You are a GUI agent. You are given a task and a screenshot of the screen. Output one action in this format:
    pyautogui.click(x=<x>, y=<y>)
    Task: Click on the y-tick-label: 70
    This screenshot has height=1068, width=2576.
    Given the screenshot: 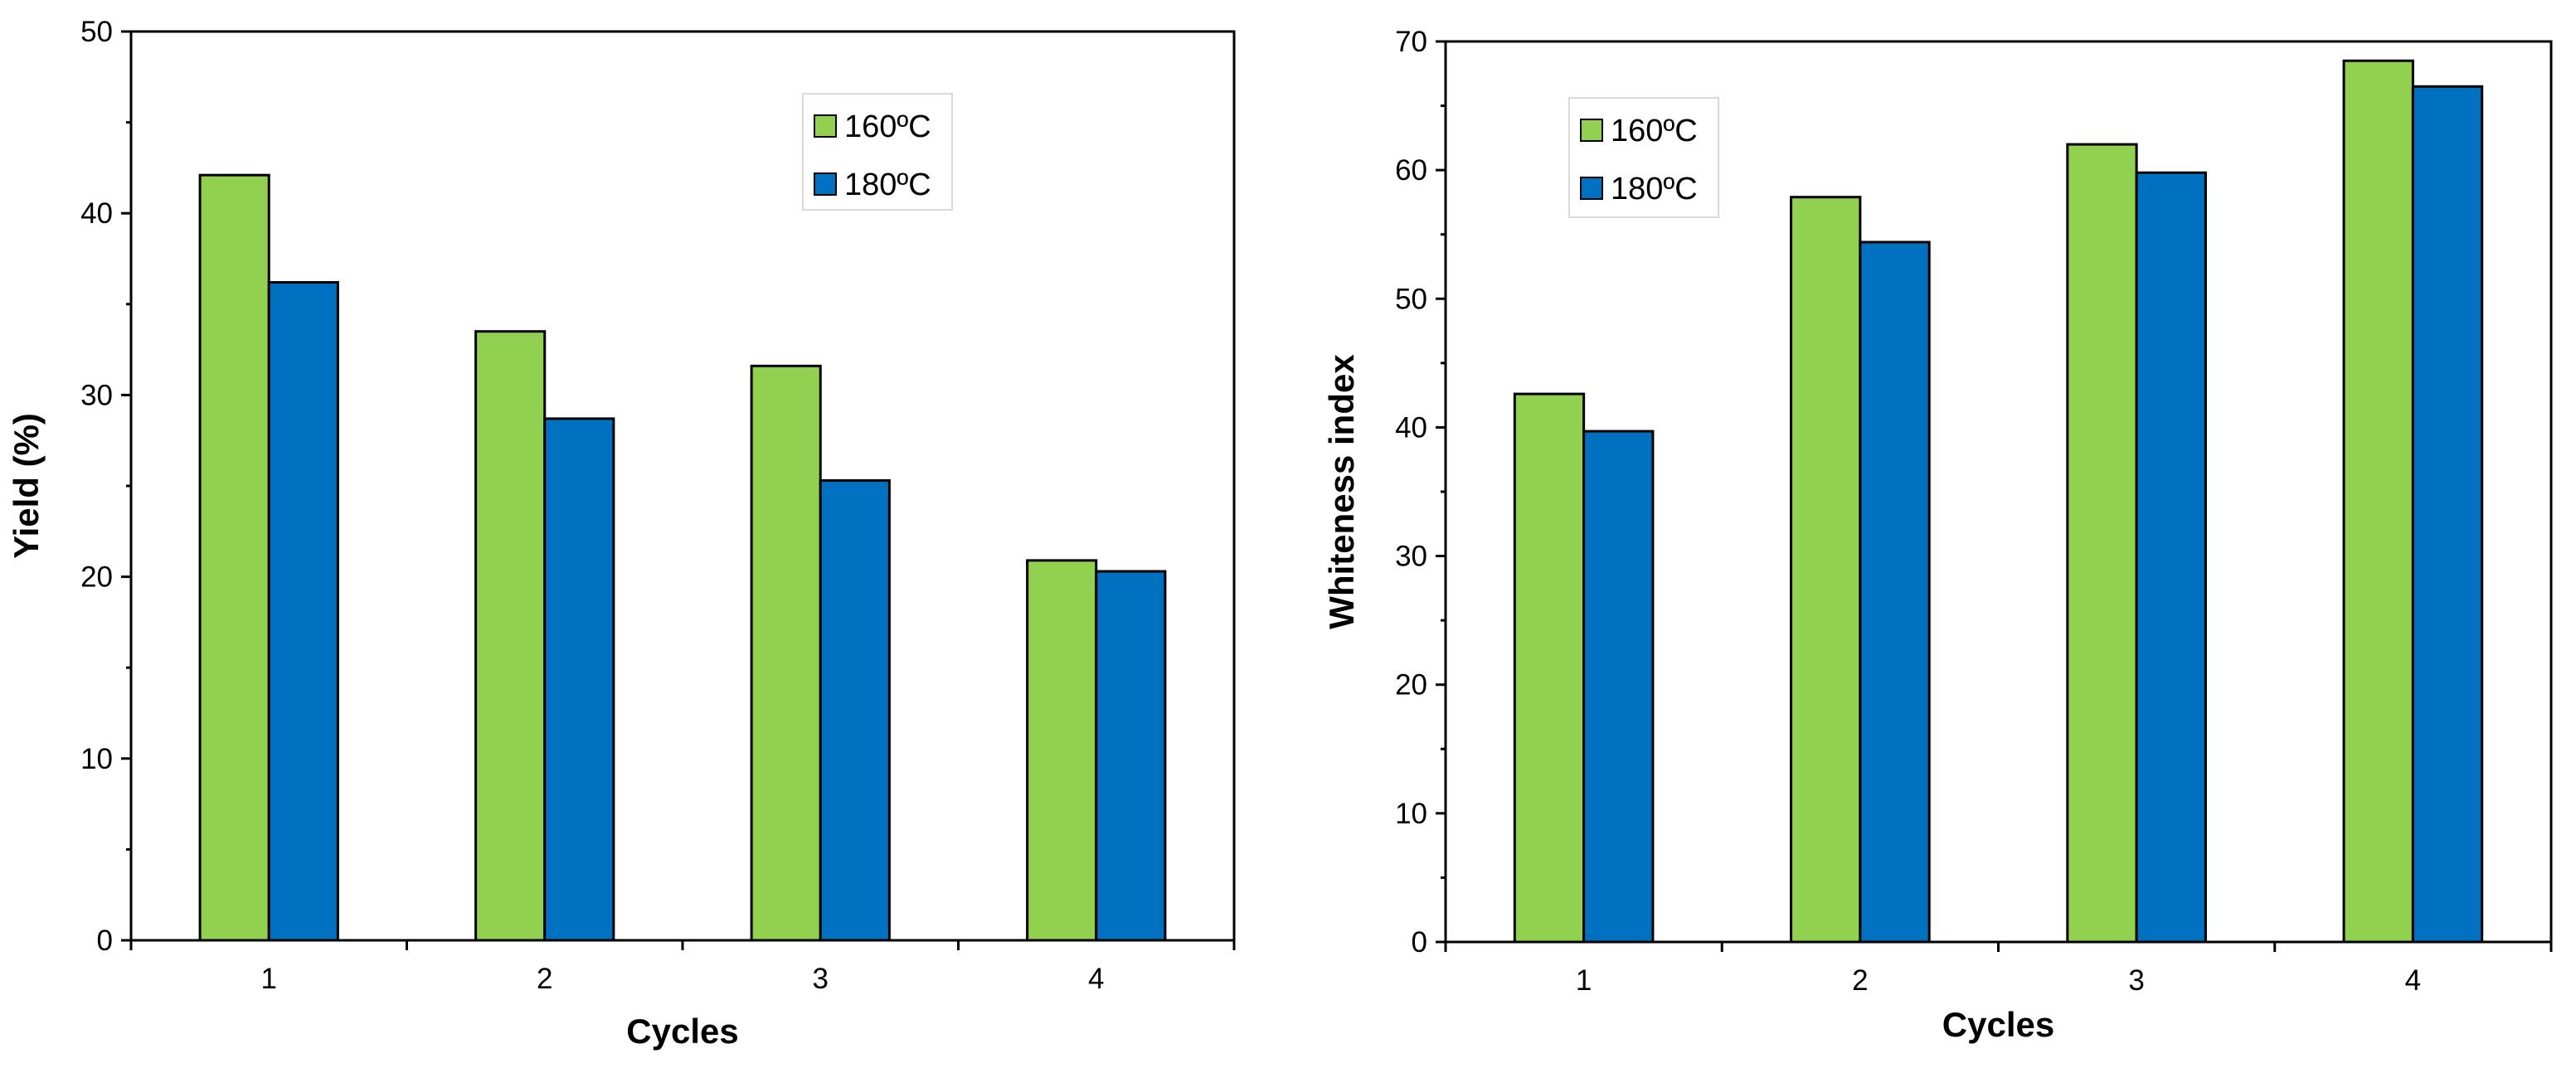 What is the action you would take?
    pyautogui.click(x=1411, y=42)
    